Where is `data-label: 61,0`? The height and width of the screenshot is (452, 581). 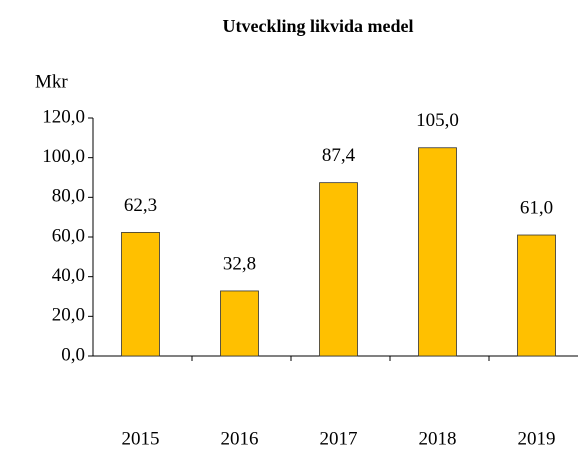
data-label: 61,0 is located at coordinates (536, 207).